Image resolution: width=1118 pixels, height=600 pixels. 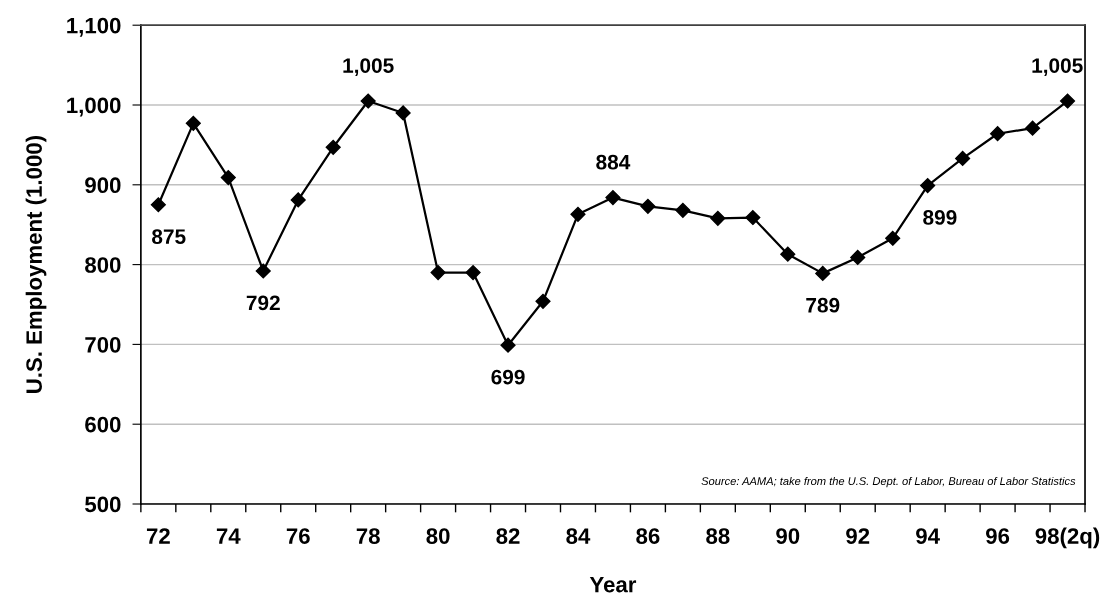 I want to click on x-tick-label: 72, so click(x=158, y=536).